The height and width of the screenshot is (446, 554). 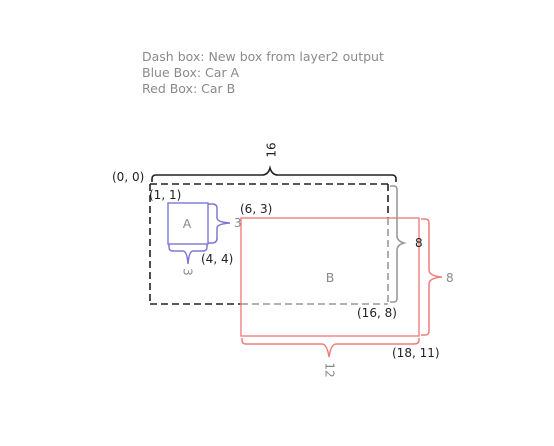 I want to click on dash-box, so click(x=269, y=244).